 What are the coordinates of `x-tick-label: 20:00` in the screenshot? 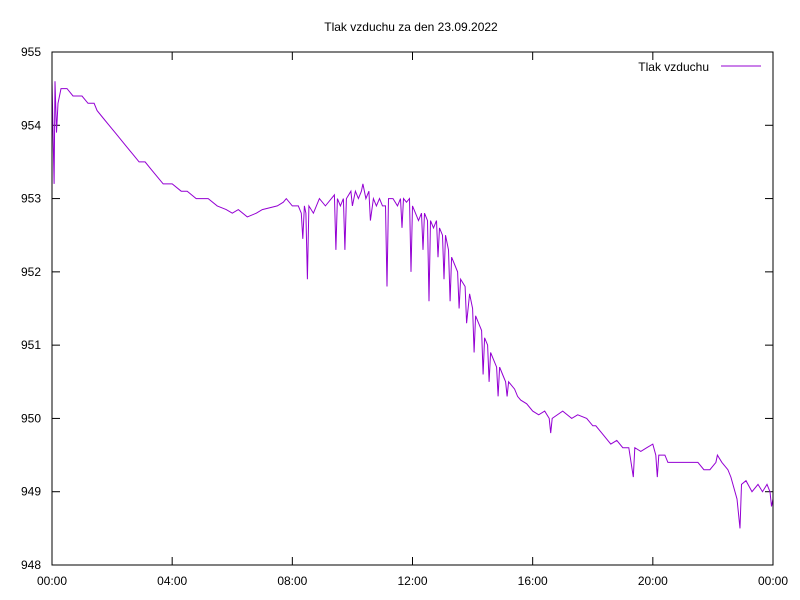 It's located at (653, 581).